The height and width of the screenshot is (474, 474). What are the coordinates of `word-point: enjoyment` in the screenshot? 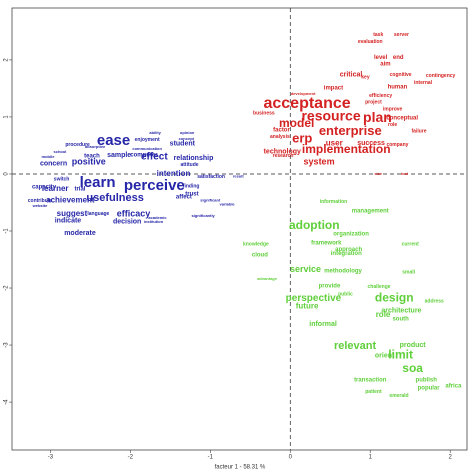 It's located at (147, 140).